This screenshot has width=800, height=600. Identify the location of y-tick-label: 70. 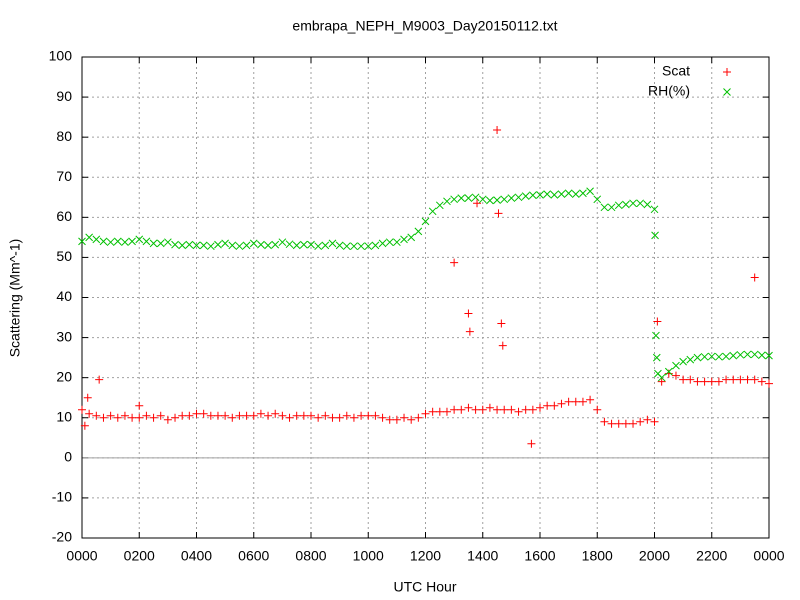
(64, 176).